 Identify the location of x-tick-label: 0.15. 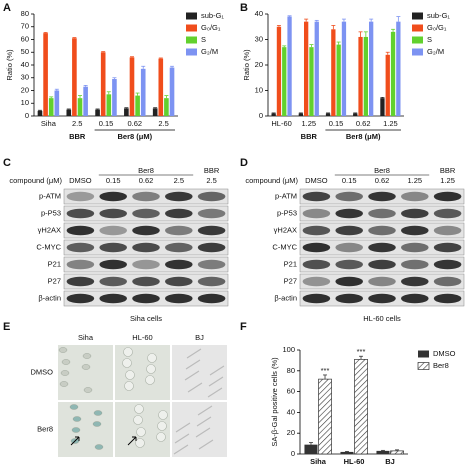
(336, 123).